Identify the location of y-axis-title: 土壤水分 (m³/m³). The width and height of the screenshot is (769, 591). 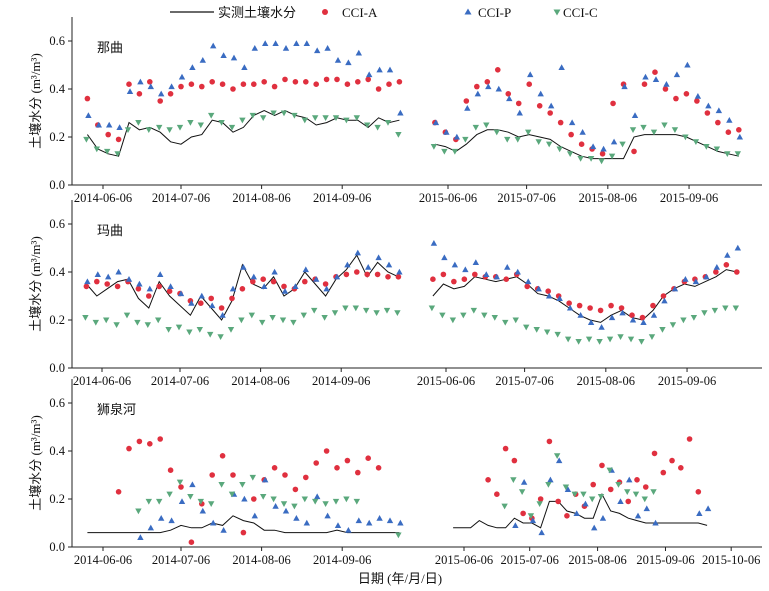
(35, 101).